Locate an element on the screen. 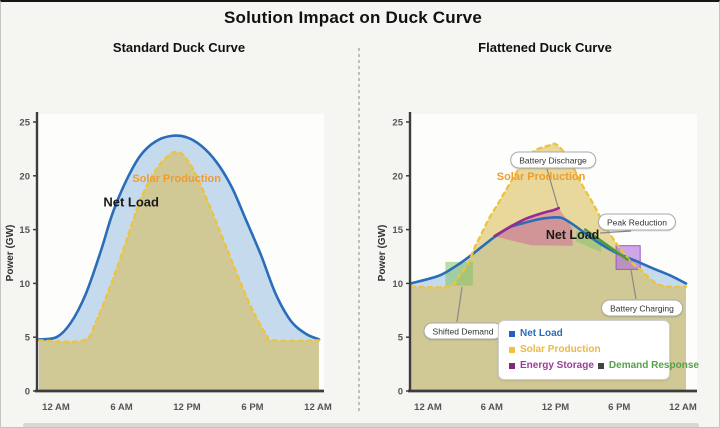 The width and height of the screenshot is (720, 428). right-net-load-label: Net Load is located at coordinates (572, 234).